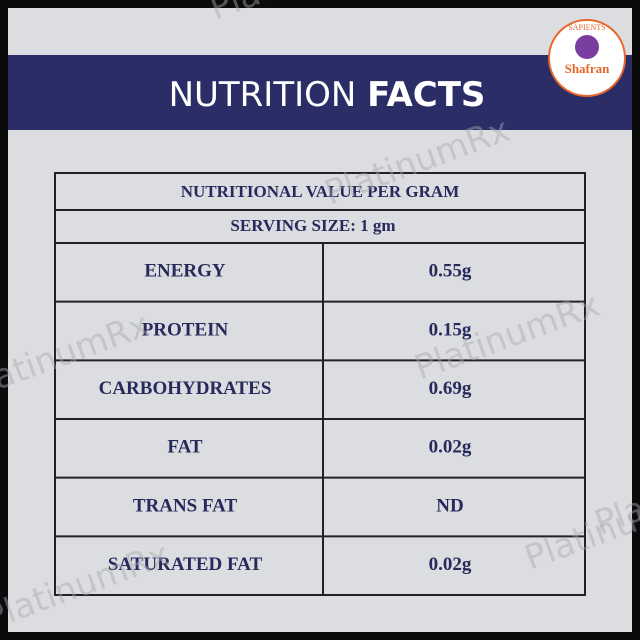 This screenshot has width=640, height=640. I want to click on title-bold: FACTS, so click(426, 95).